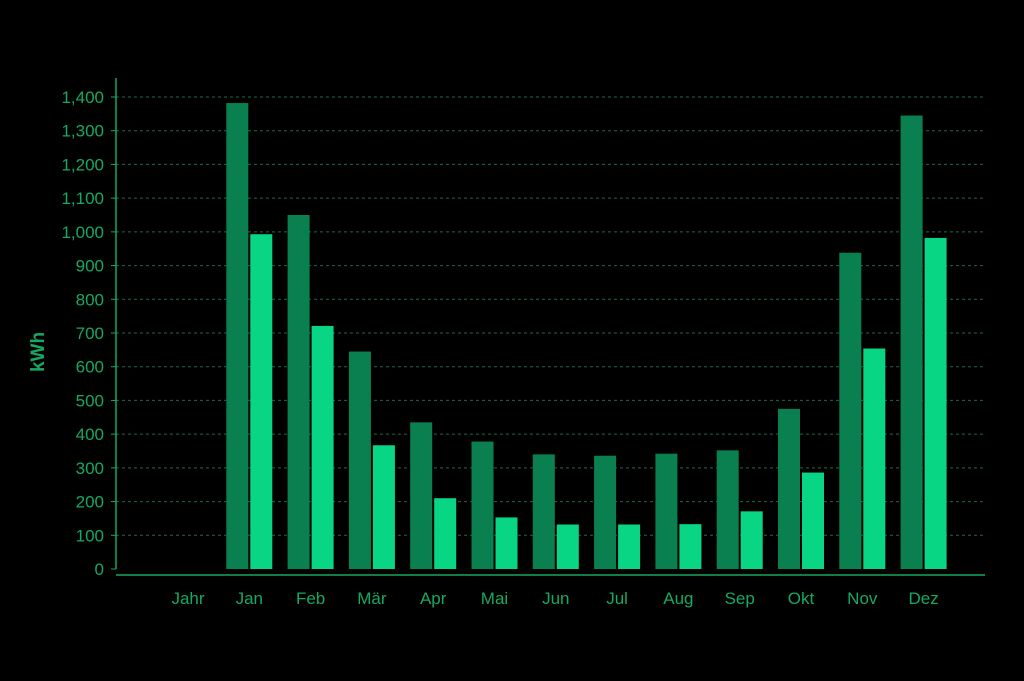  What do you see at coordinates (678, 598) in the screenshot?
I see `x-tick-label: Aug` at bounding box center [678, 598].